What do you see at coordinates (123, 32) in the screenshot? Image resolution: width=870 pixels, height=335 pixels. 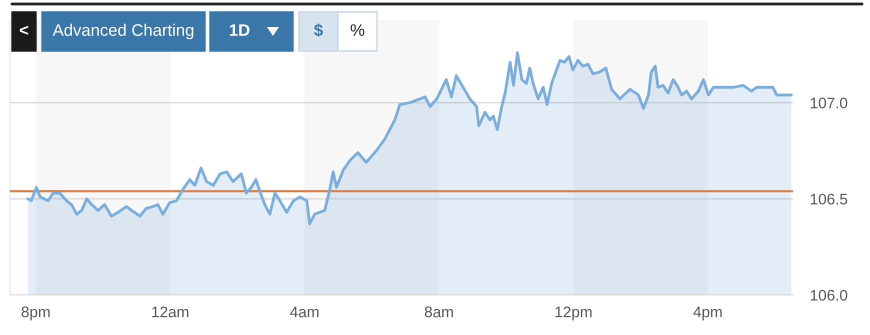 I see `annotation: Advanced Charting` at bounding box center [123, 32].